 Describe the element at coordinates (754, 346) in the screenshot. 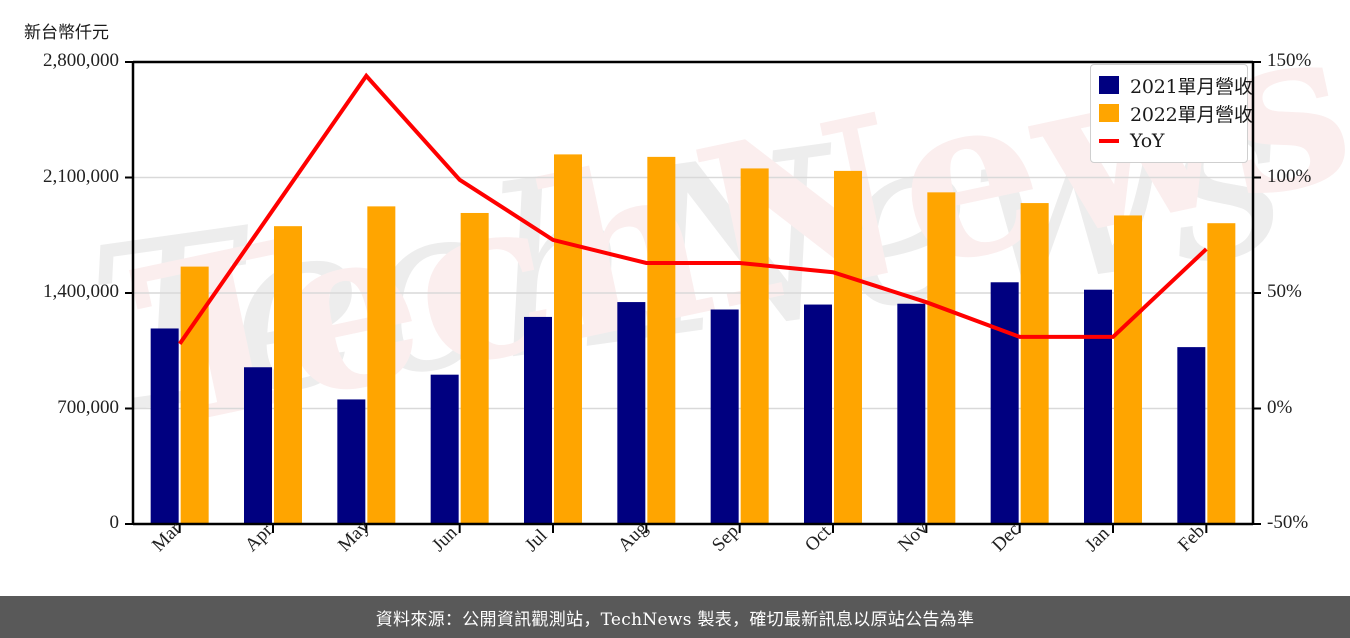

I see `bar-2022-Sep` at that location.